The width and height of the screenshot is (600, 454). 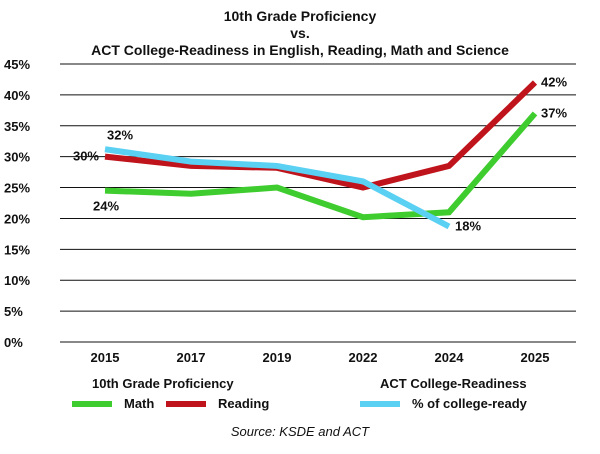 I want to click on legend-item-math: Math, so click(x=113, y=403).